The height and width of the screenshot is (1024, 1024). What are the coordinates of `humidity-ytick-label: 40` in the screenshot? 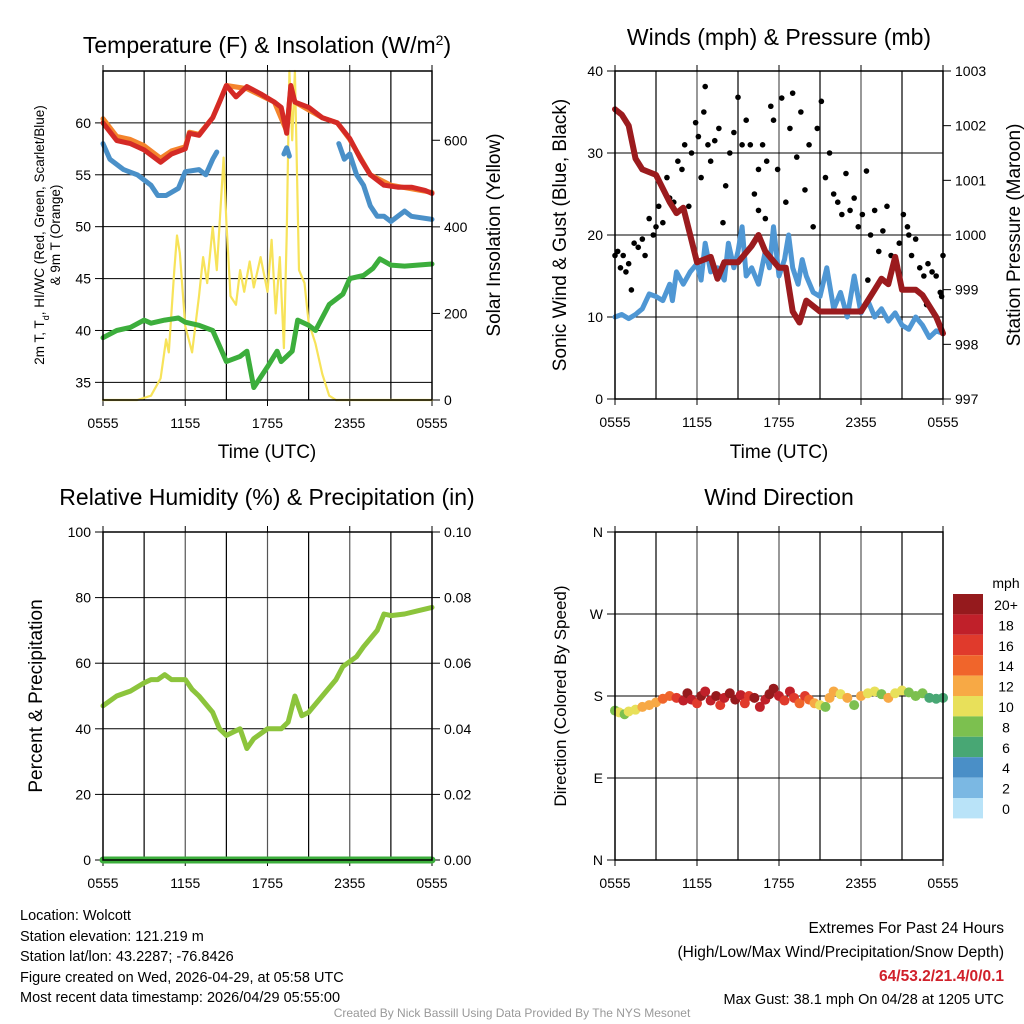 It's located at (83, 729).